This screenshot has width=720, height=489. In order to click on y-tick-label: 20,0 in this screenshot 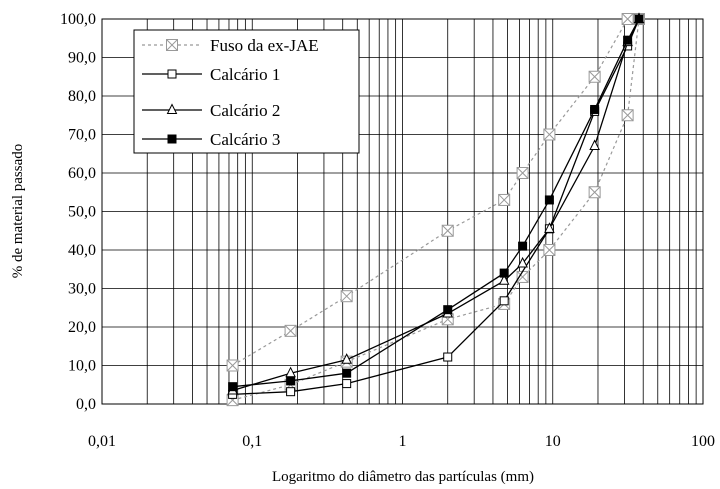, I will do `click(82, 327)`.